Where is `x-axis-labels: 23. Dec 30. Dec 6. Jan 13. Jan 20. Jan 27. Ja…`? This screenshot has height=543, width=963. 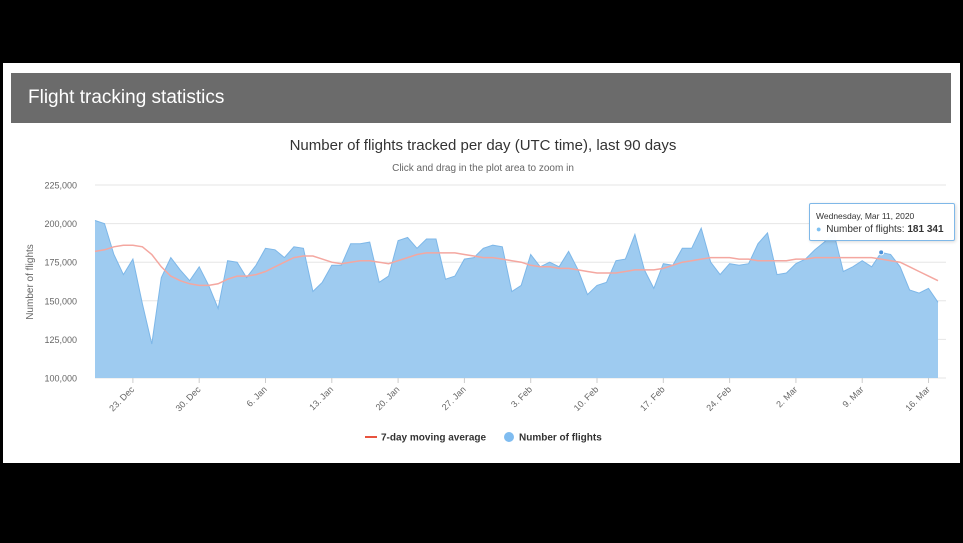
x-axis-labels: 23. Dec 30. Dec 6. Jan 13. Jan 20. Jan 27. Ja… is located at coordinates (519, 395).